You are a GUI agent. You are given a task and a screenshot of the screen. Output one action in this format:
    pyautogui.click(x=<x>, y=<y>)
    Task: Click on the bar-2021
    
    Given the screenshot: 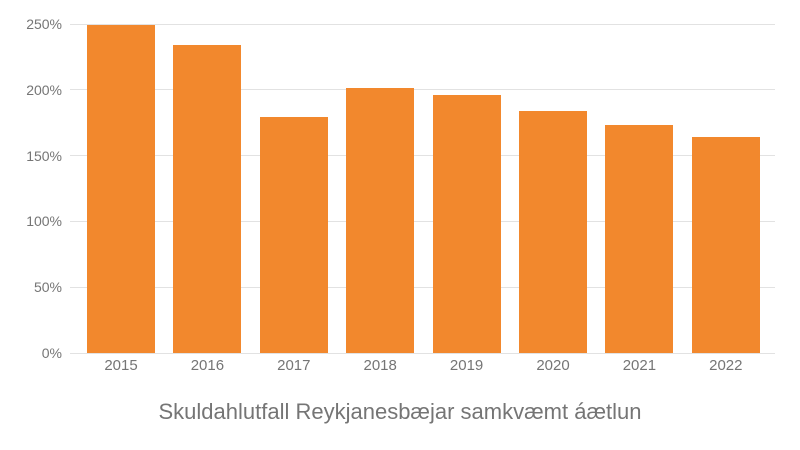 What is the action you would take?
    pyautogui.click(x=639, y=239)
    